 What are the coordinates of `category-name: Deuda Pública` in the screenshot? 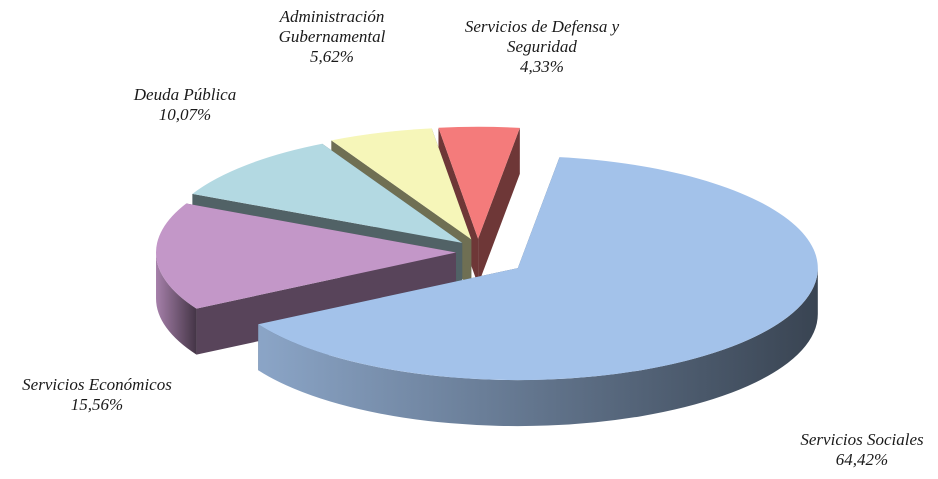 It's located at (185, 94).